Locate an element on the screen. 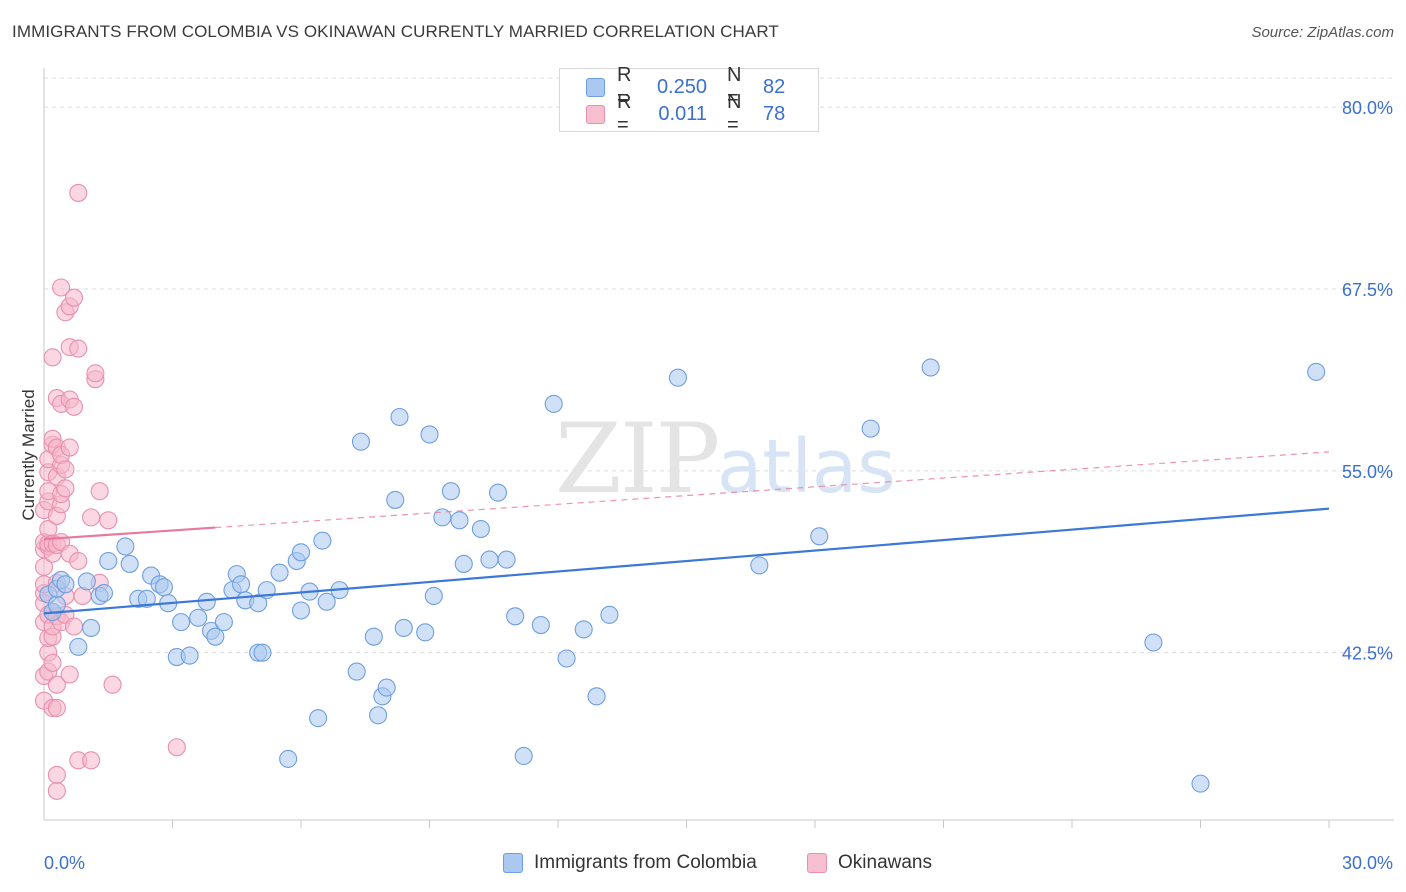  legend-row-okinawans: R = 0.011 N = 78 is located at coordinates (686, 113).